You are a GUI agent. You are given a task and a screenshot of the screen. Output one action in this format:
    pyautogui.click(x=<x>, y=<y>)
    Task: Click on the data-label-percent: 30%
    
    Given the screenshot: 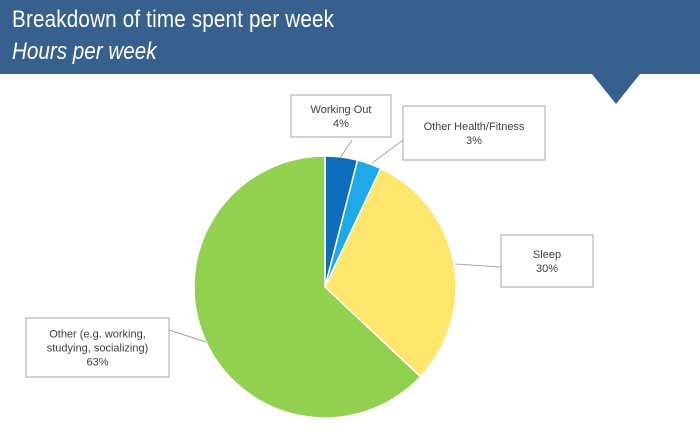 What is the action you would take?
    pyautogui.click(x=547, y=269)
    